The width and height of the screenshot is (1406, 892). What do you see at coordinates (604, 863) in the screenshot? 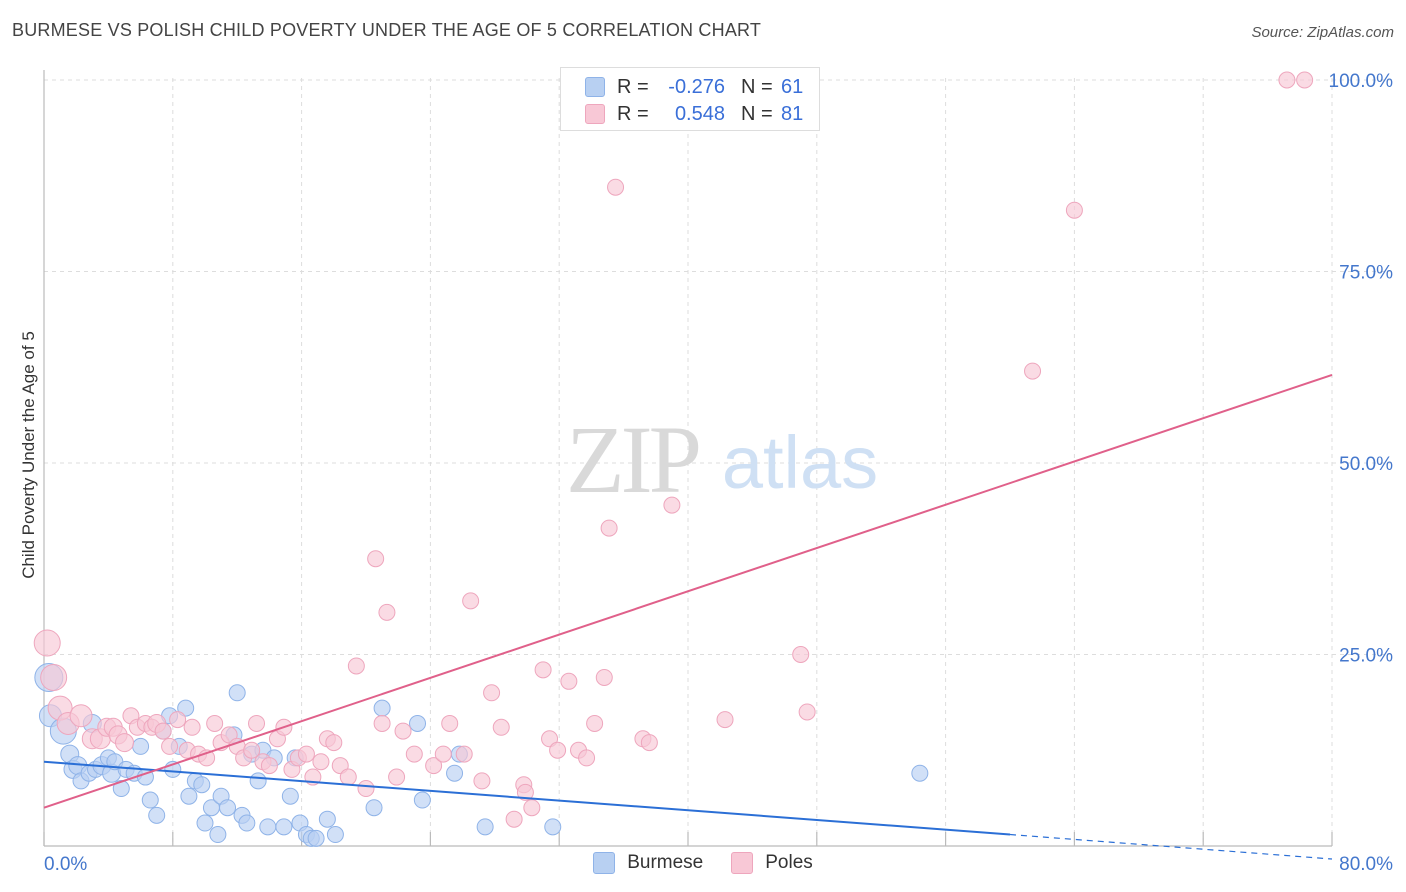
I see `burmese-legend-swatch` at bounding box center [604, 863].